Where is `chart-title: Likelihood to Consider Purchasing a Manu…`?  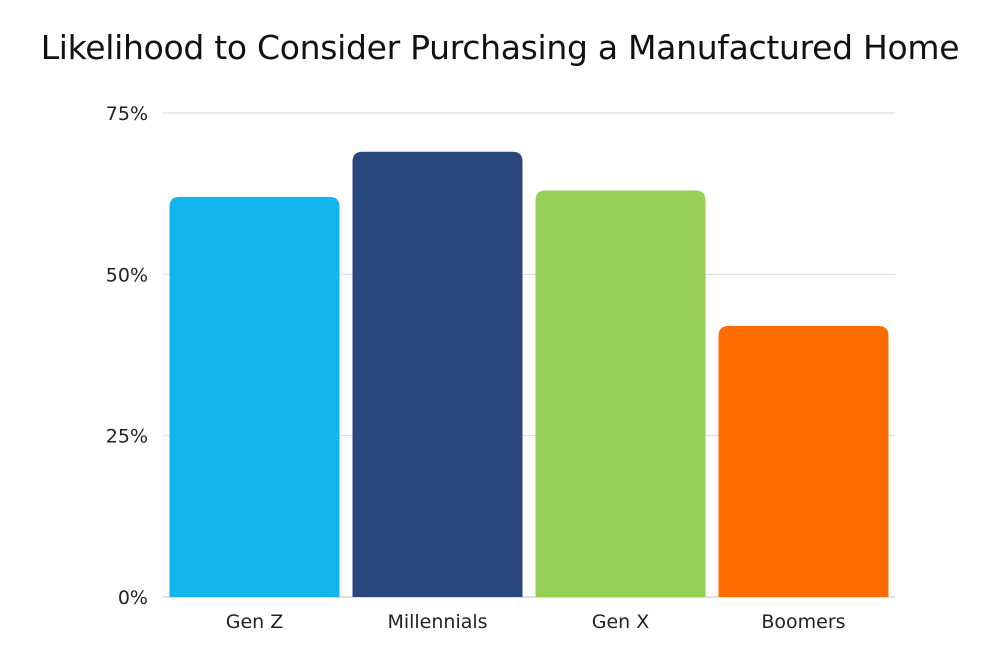 chart-title: Likelihood to Consider Purchasing a Manu… is located at coordinates (500, 47).